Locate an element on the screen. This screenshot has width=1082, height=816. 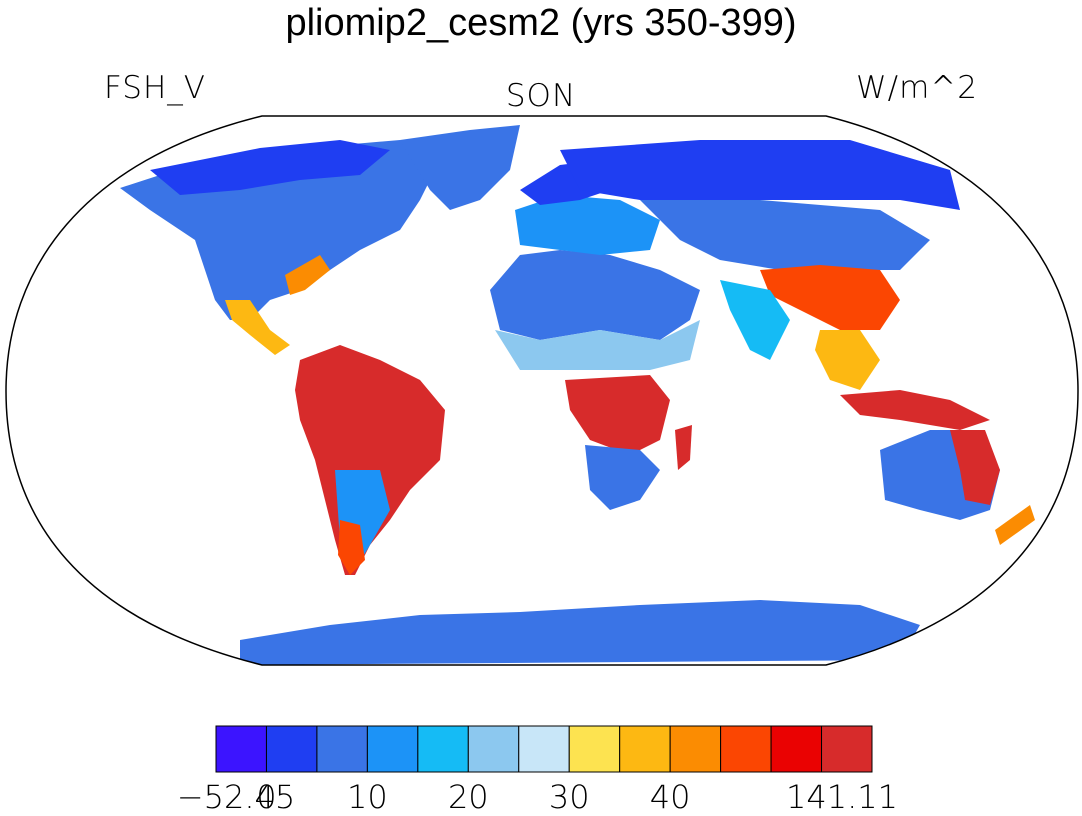
greenland is located at coordinates (460, 167).